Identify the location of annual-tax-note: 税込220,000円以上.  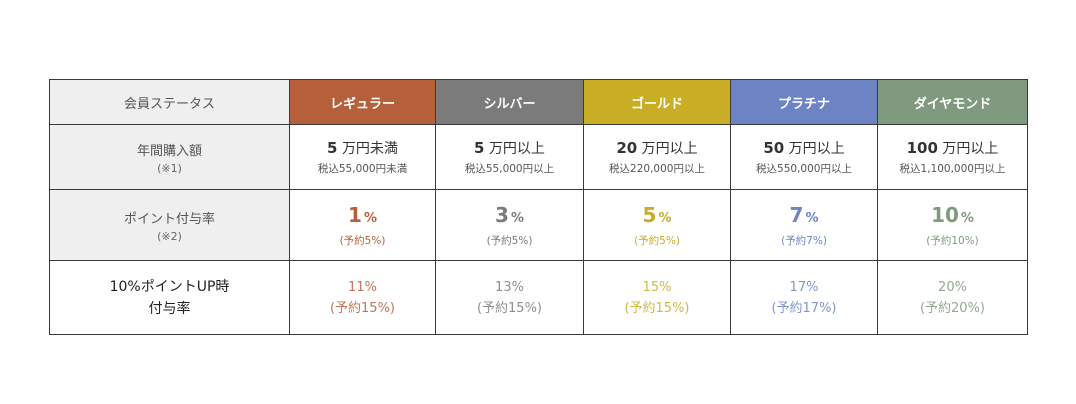
(657, 169).